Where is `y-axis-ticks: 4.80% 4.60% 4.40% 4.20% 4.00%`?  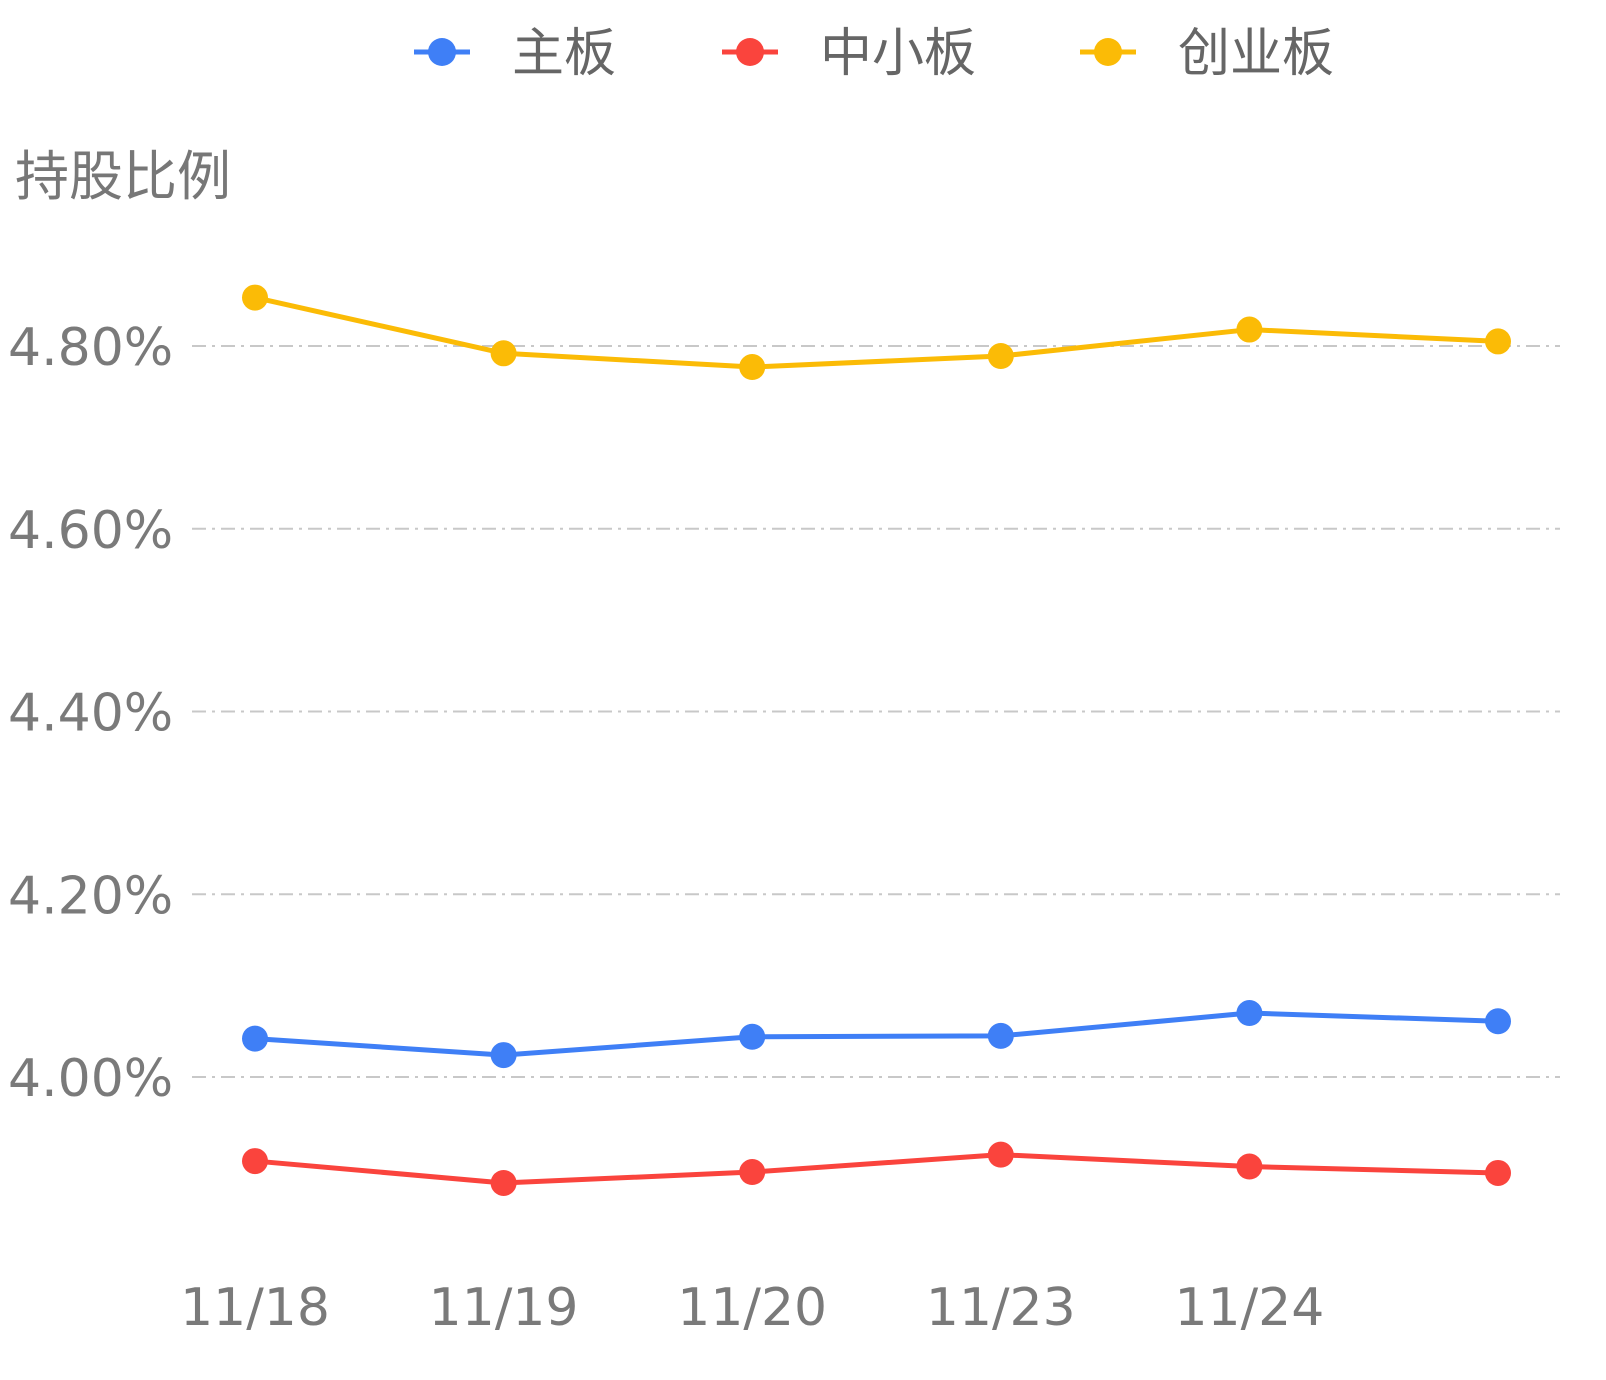 y-axis-ticks: 4.80% 4.60% 4.40% 4.20% 4.00% is located at coordinates (90, 713).